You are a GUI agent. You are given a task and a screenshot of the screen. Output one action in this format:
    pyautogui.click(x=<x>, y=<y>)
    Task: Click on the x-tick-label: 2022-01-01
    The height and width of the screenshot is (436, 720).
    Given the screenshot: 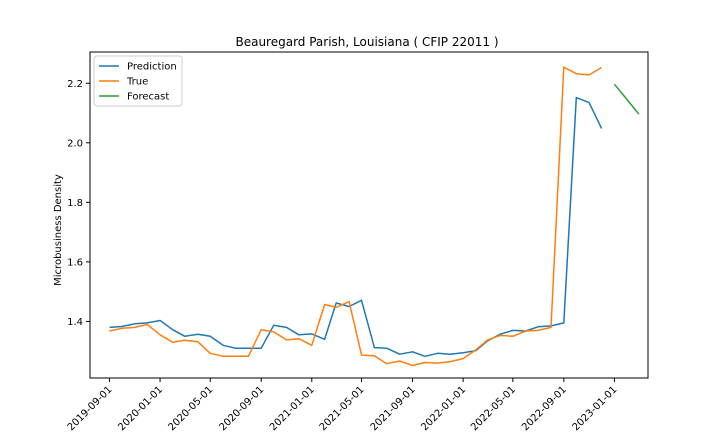 What is the action you would take?
    pyautogui.click(x=443, y=408)
    